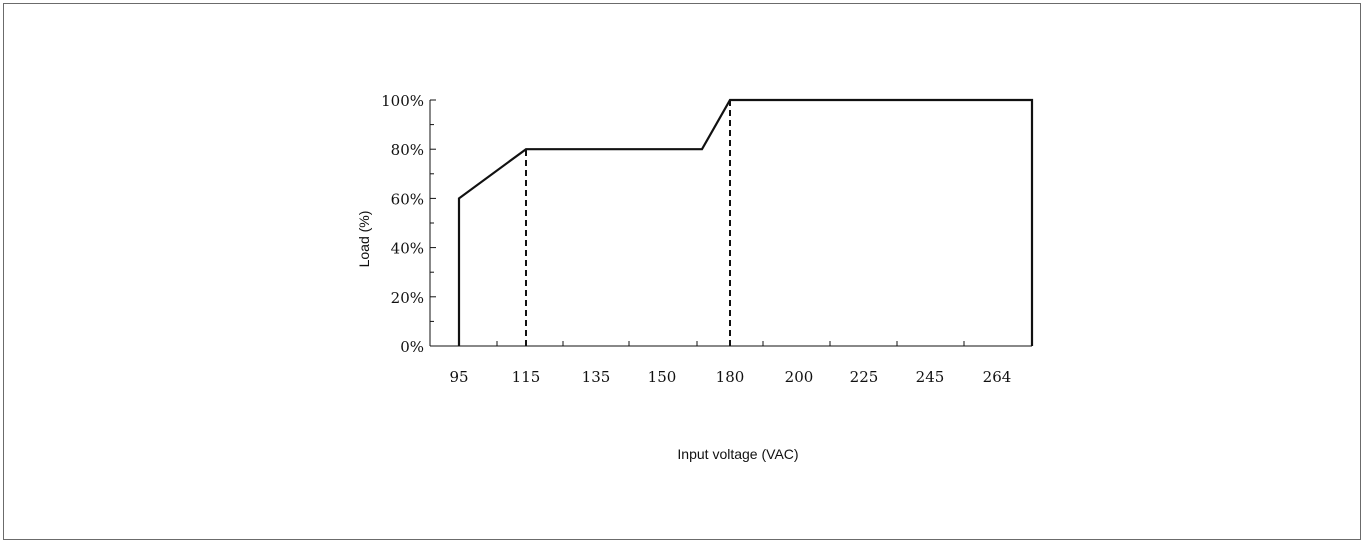 The image size is (1366, 544). What do you see at coordinates (407, 150) in the screenshot?
I see `y-tick-label: 80%` at bounding box center [407, 150].